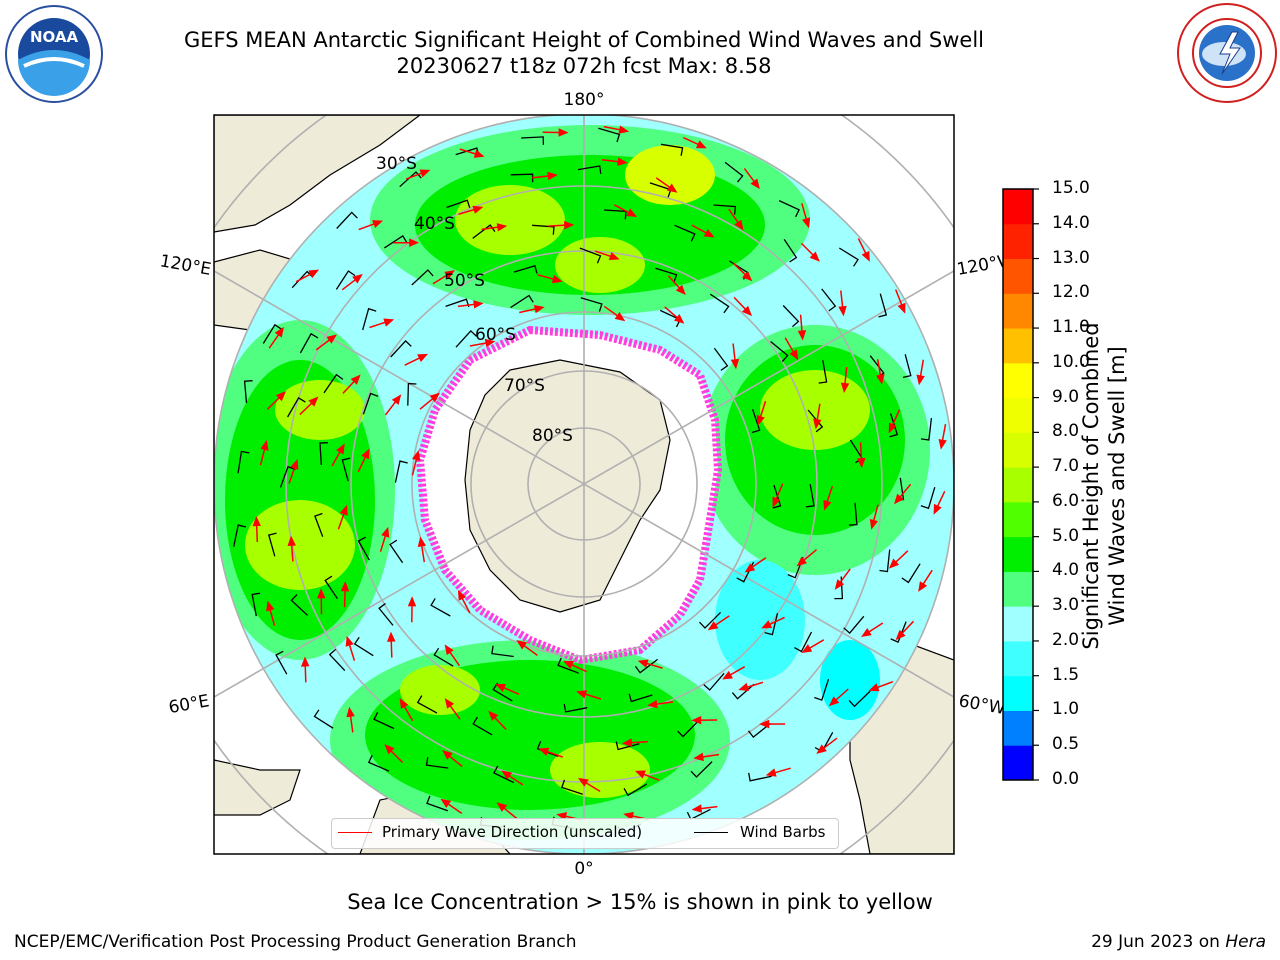 This screenshot has height=960, width=1280. Describe the element at coordinates (464, 281) in the screenshot. I see `lat-label-50s: 50°S` at that location.